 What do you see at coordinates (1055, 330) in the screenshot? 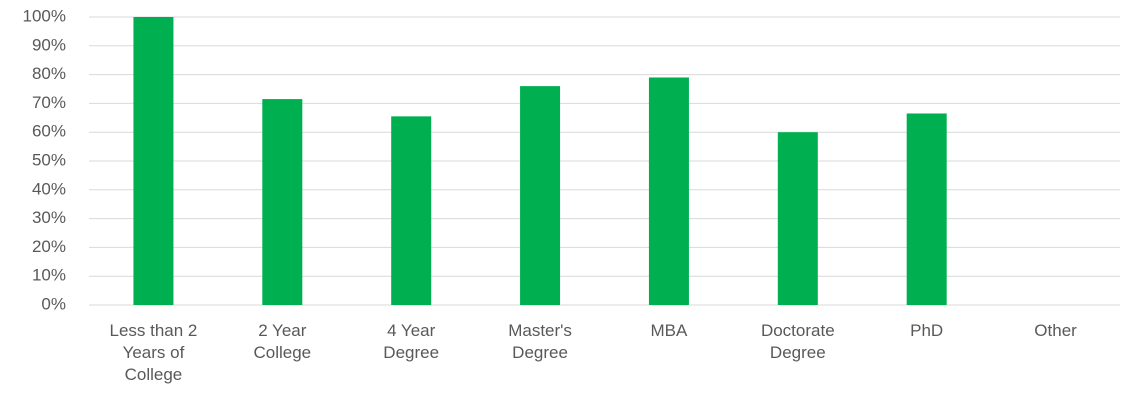
I see `x-tick-label: Other` at bounding box center [1055, 330].